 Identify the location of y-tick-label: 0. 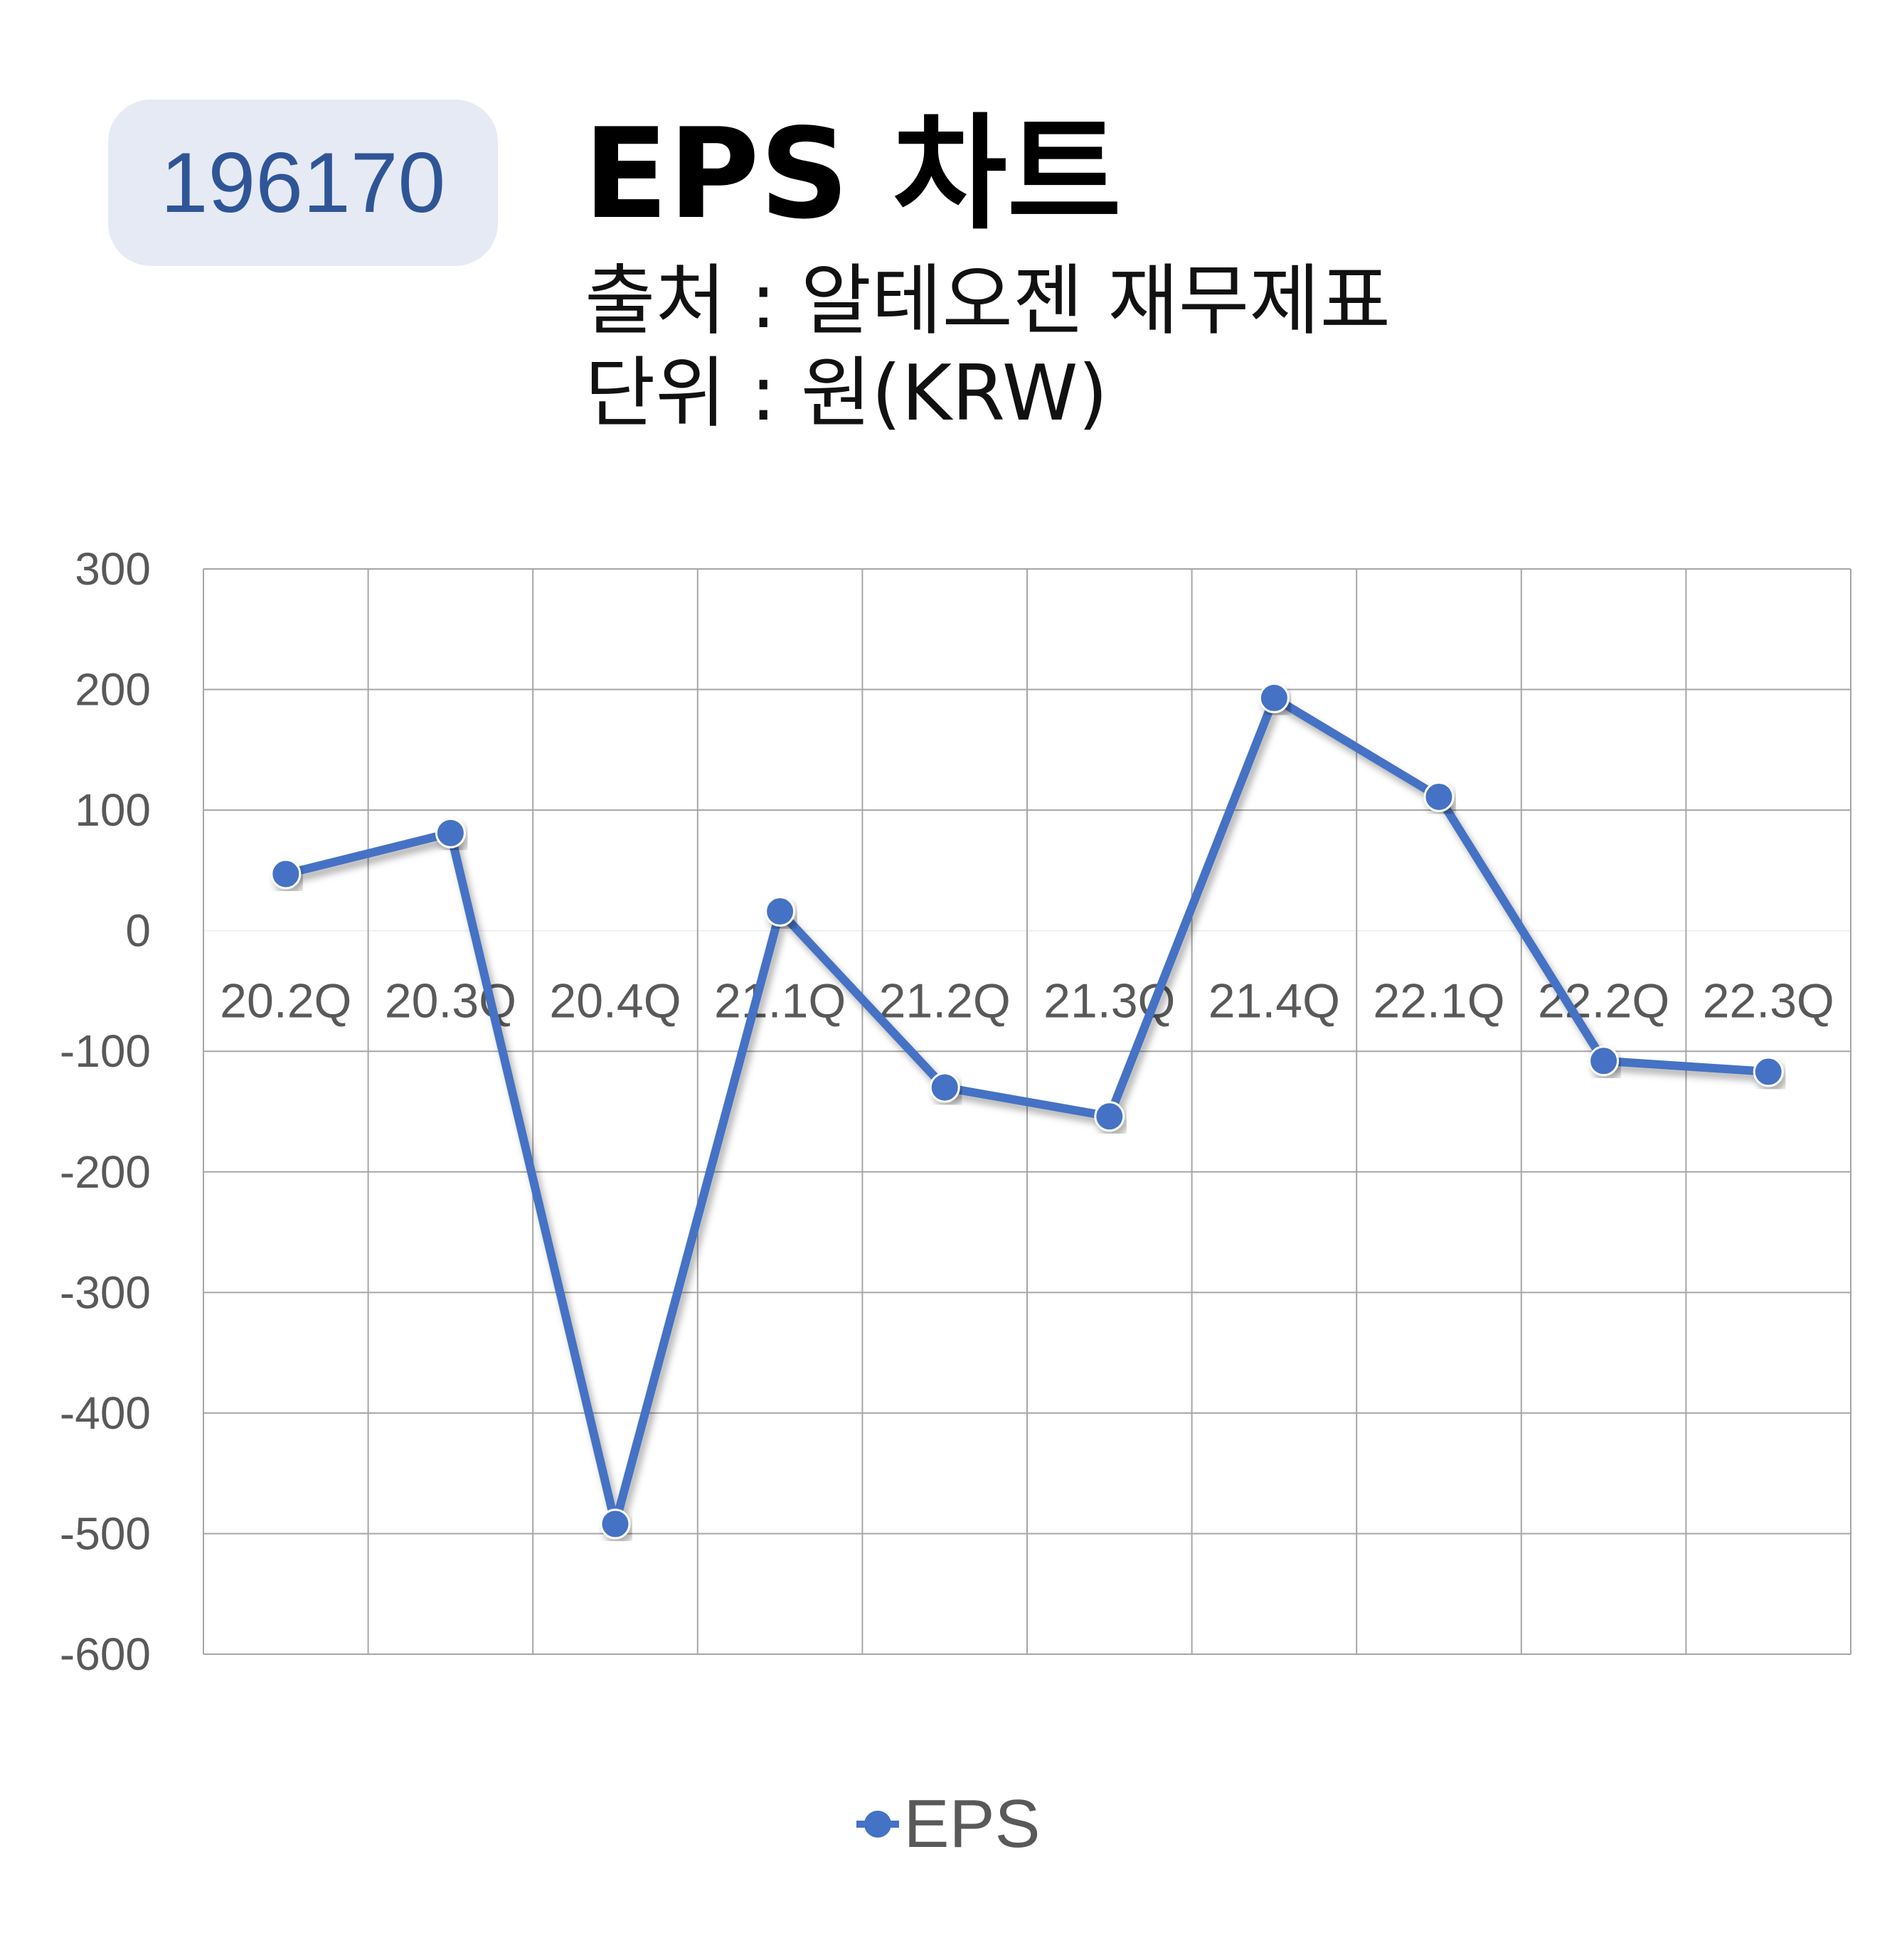
(138, 931).